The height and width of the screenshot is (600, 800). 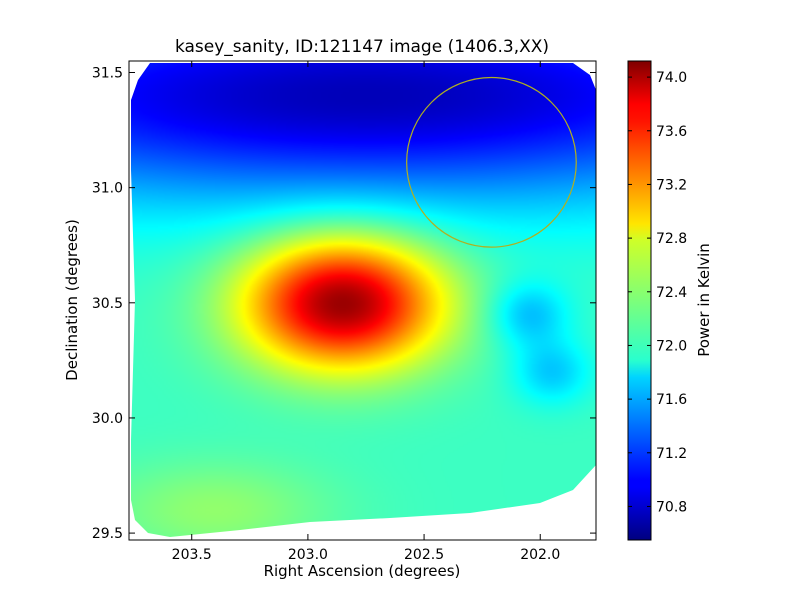 I want to click on colorbar-tick-label: 70.8, so click(x=671, y=507).